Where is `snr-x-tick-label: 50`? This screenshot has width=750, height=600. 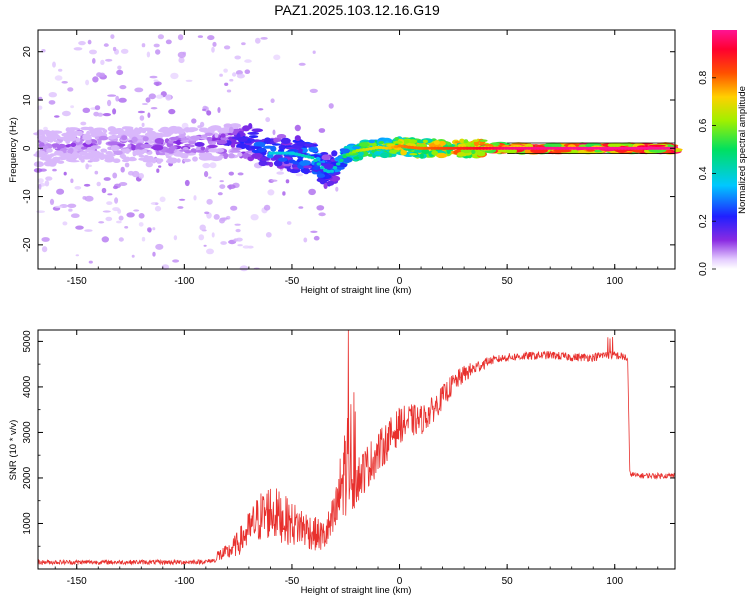
snr-x-tick-label: 50 is located at coordinates (508, 581).